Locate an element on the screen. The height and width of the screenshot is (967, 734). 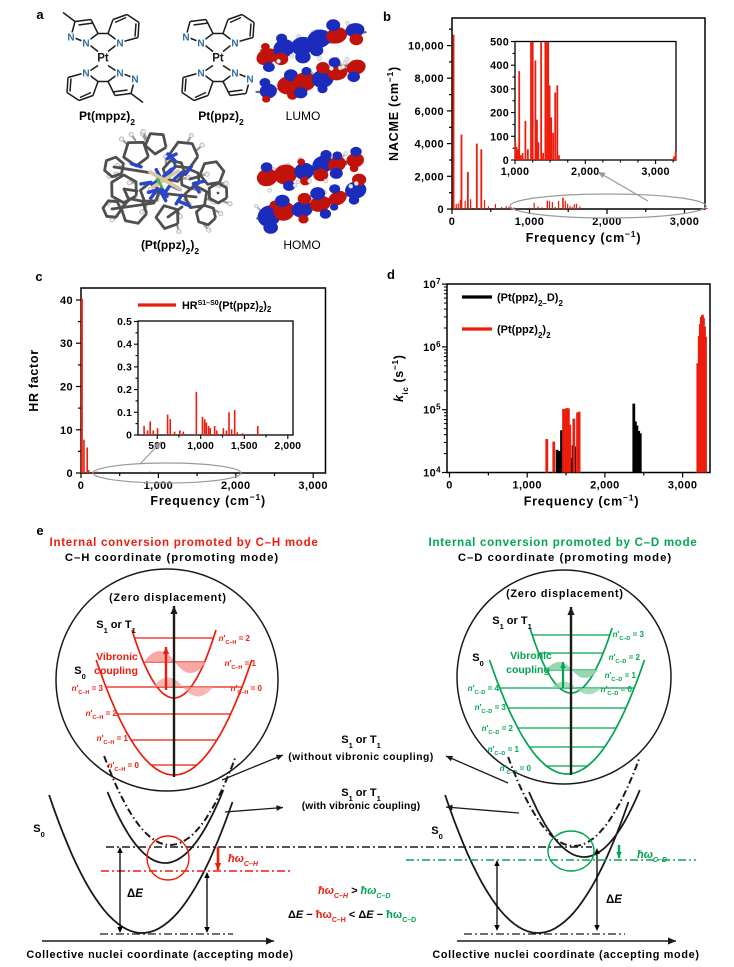
svg-text: e is located at coordinates (39, 530).